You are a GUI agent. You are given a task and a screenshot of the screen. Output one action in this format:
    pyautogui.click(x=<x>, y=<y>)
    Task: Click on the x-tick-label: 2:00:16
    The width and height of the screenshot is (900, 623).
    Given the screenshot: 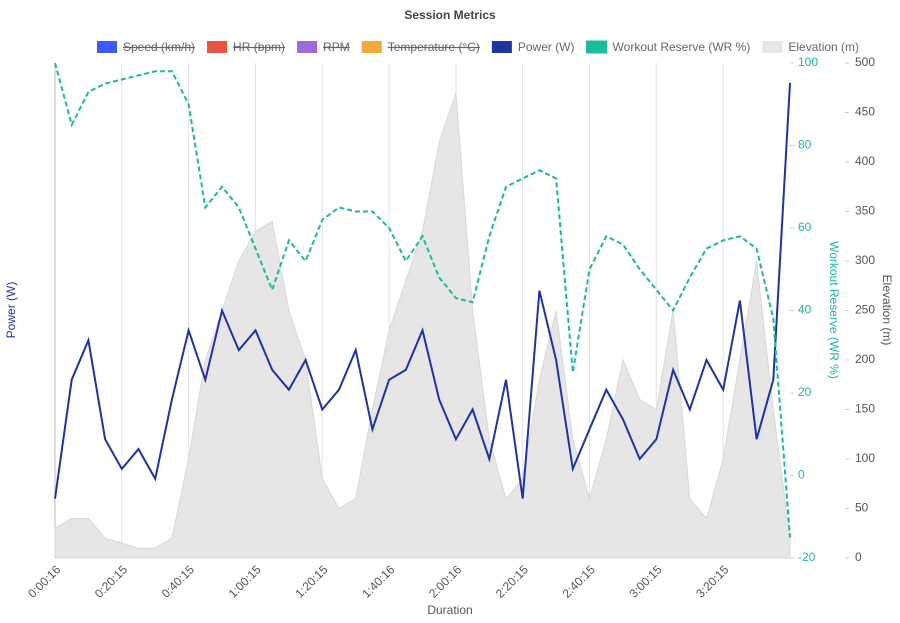 What is the action you would take?
    pyautogui.click(x=445, y=581)
    